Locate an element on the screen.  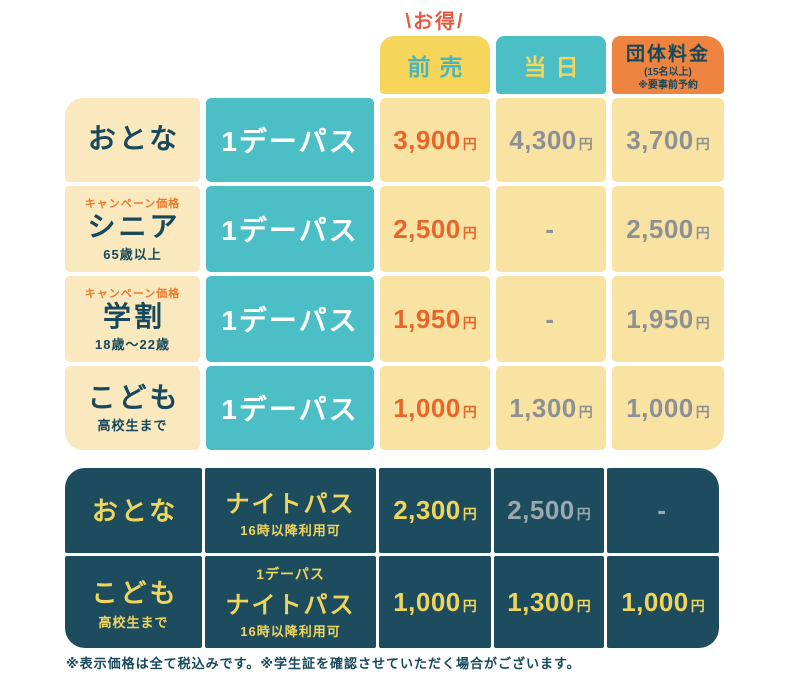
column-header-group: 団体料金 (15名以上) ※要事前予約 is located at coordinates (668, 65).